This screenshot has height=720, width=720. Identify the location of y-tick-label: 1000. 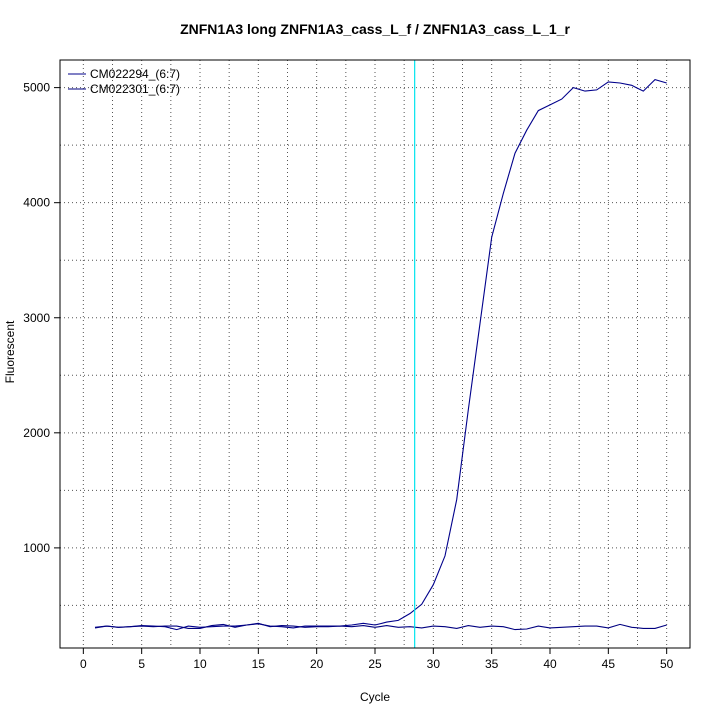
(36, 548).